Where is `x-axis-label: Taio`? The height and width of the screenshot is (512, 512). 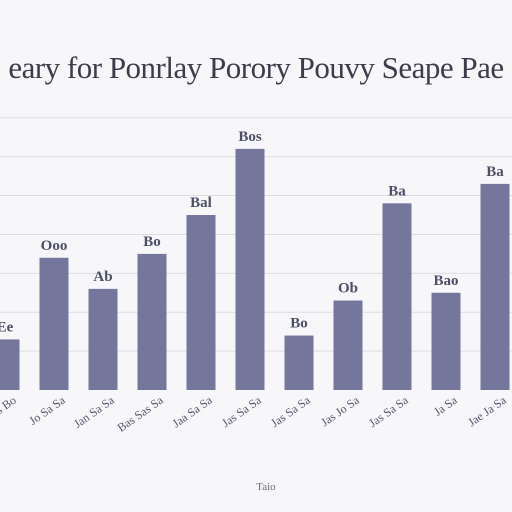 x-axis-label: Taio is located at coordinates (266, 487).